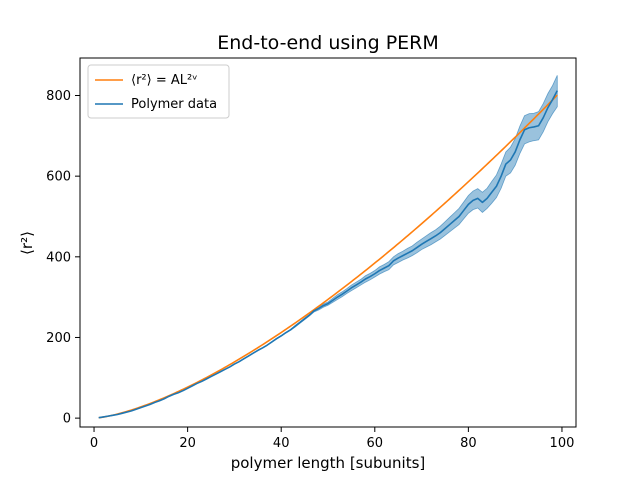  Describe the element at coordinates (174, 104) in the screenshot. I see `legend-data-label: Polymer data` at that location.